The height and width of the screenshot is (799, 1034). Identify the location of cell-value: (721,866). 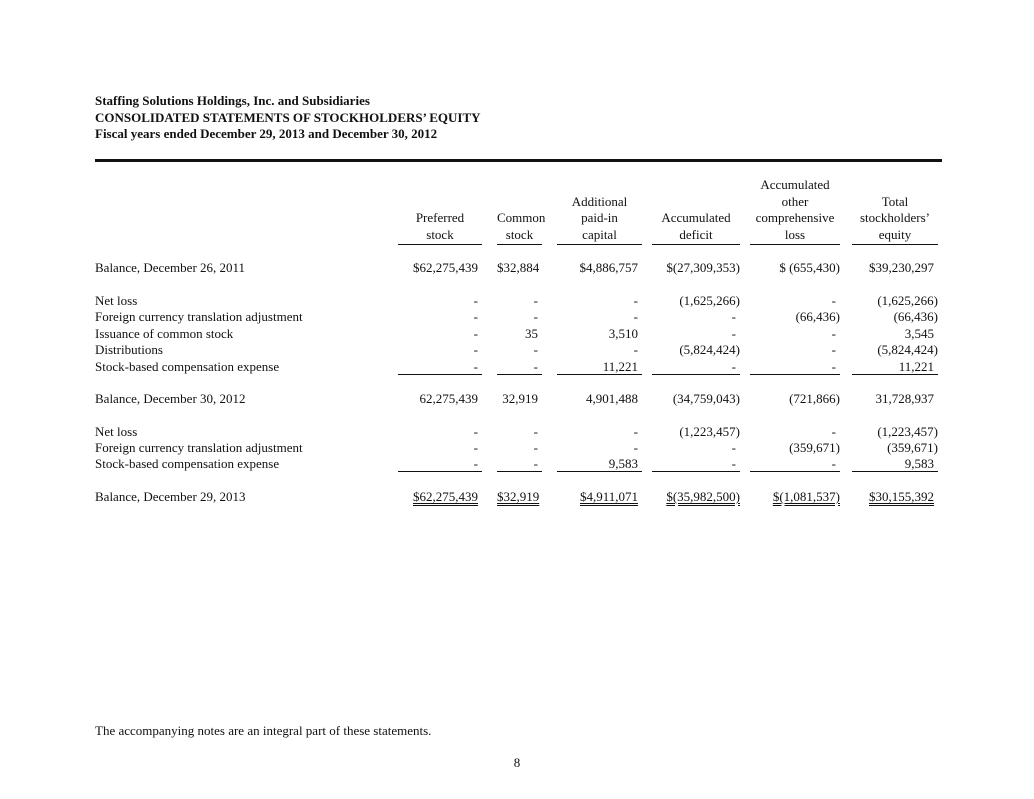
(814, 398).